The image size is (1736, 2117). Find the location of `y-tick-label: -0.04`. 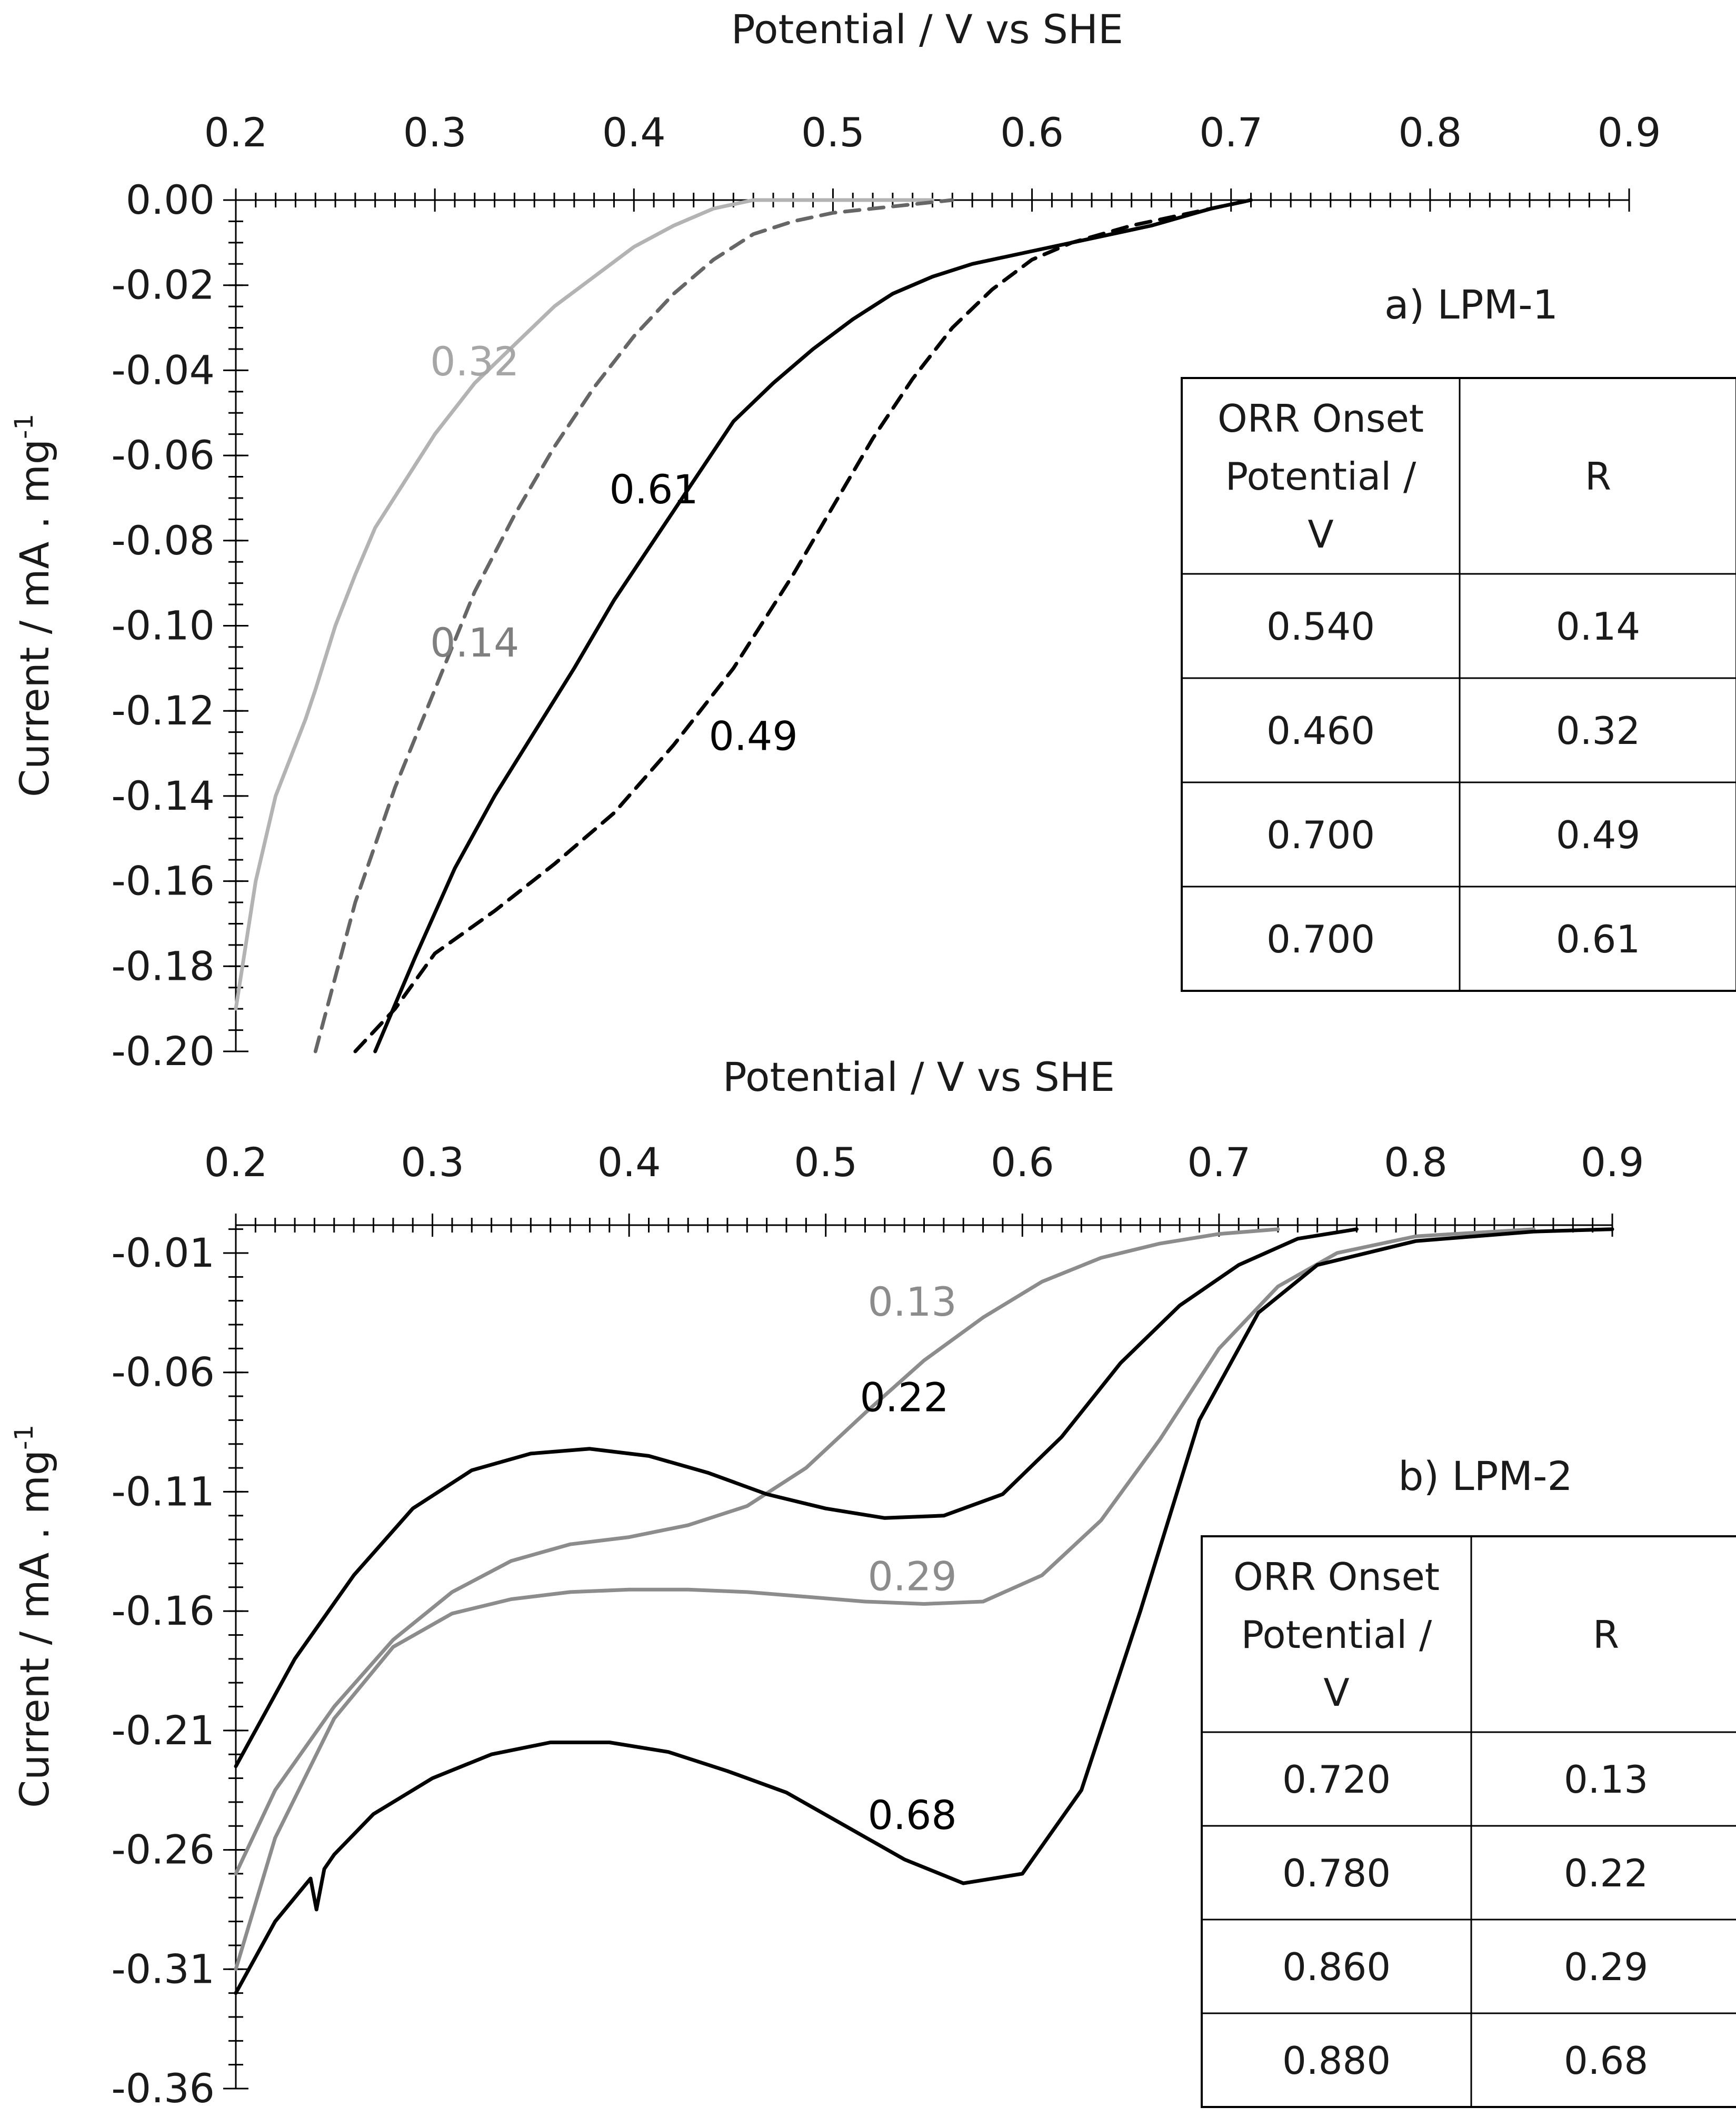

y-tick-label: -0.04 is located at coordinates (163, 369).